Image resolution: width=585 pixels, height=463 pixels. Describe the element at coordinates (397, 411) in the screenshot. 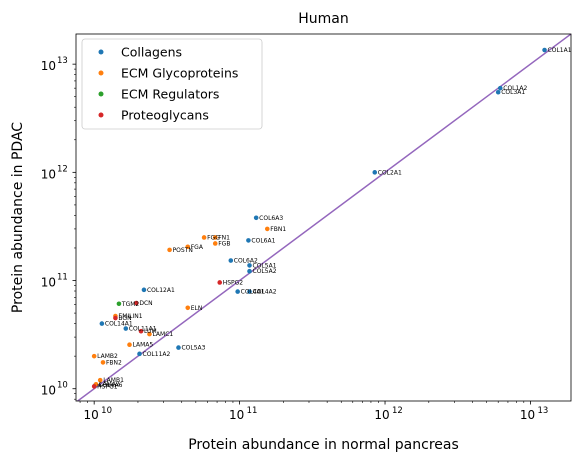

I see `x-tick-exponent: 12` at that location.